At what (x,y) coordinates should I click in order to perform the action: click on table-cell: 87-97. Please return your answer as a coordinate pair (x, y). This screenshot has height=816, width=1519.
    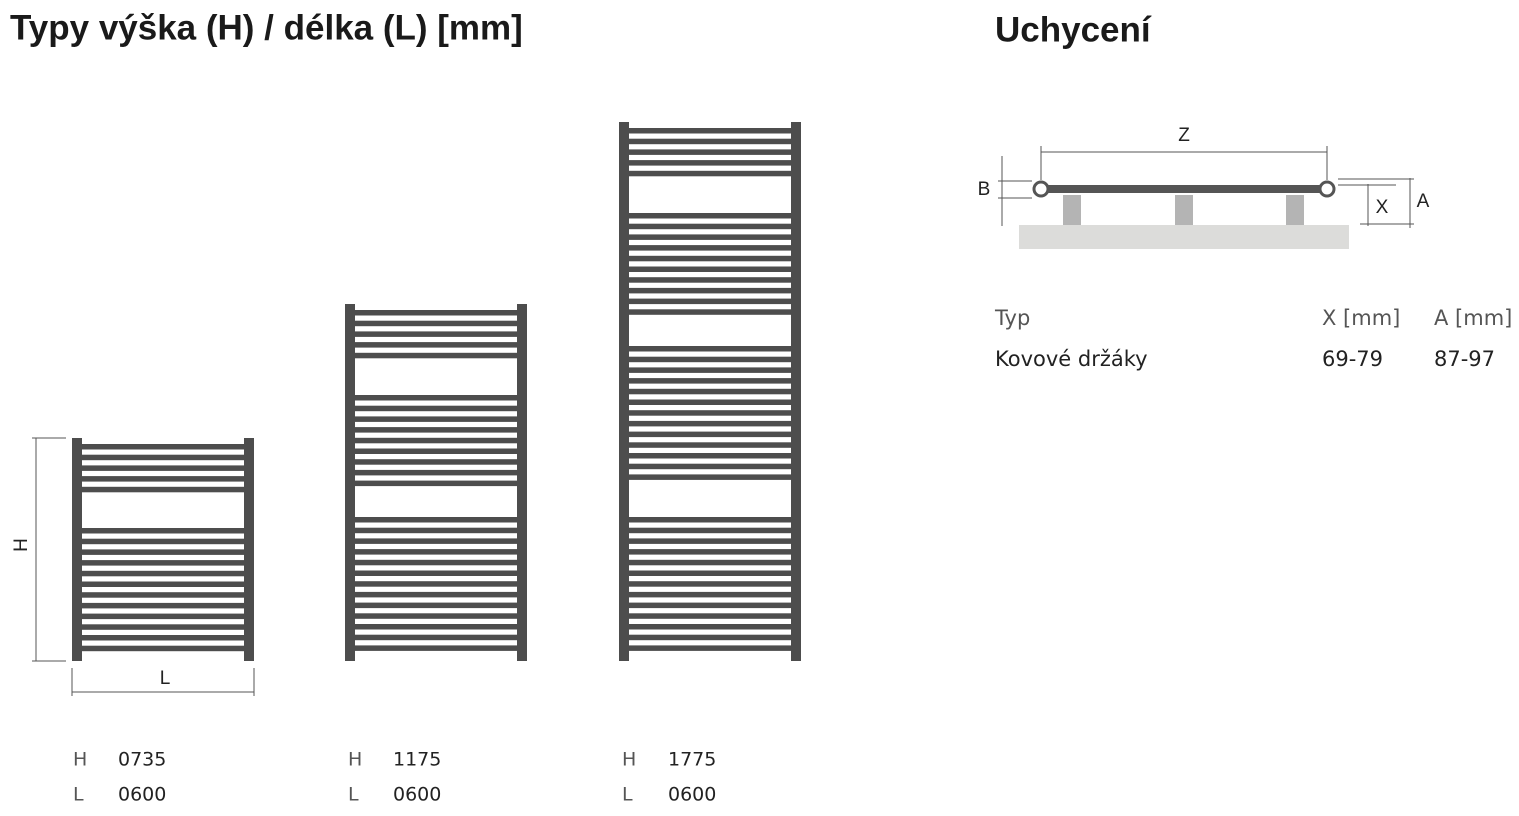
    Looking at the image, I should click on (1464, 359).